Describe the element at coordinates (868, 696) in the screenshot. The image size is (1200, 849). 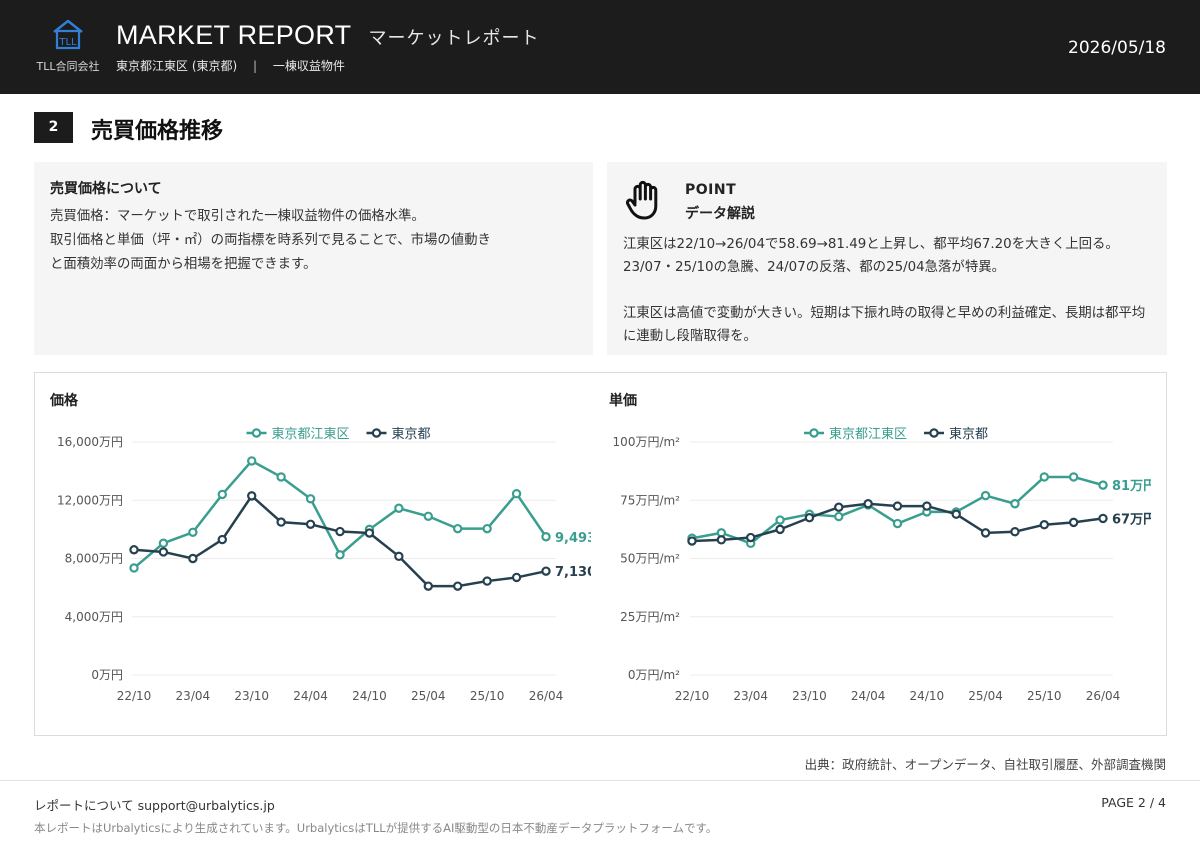
I see `x-tick-label: 24/04` at that location.